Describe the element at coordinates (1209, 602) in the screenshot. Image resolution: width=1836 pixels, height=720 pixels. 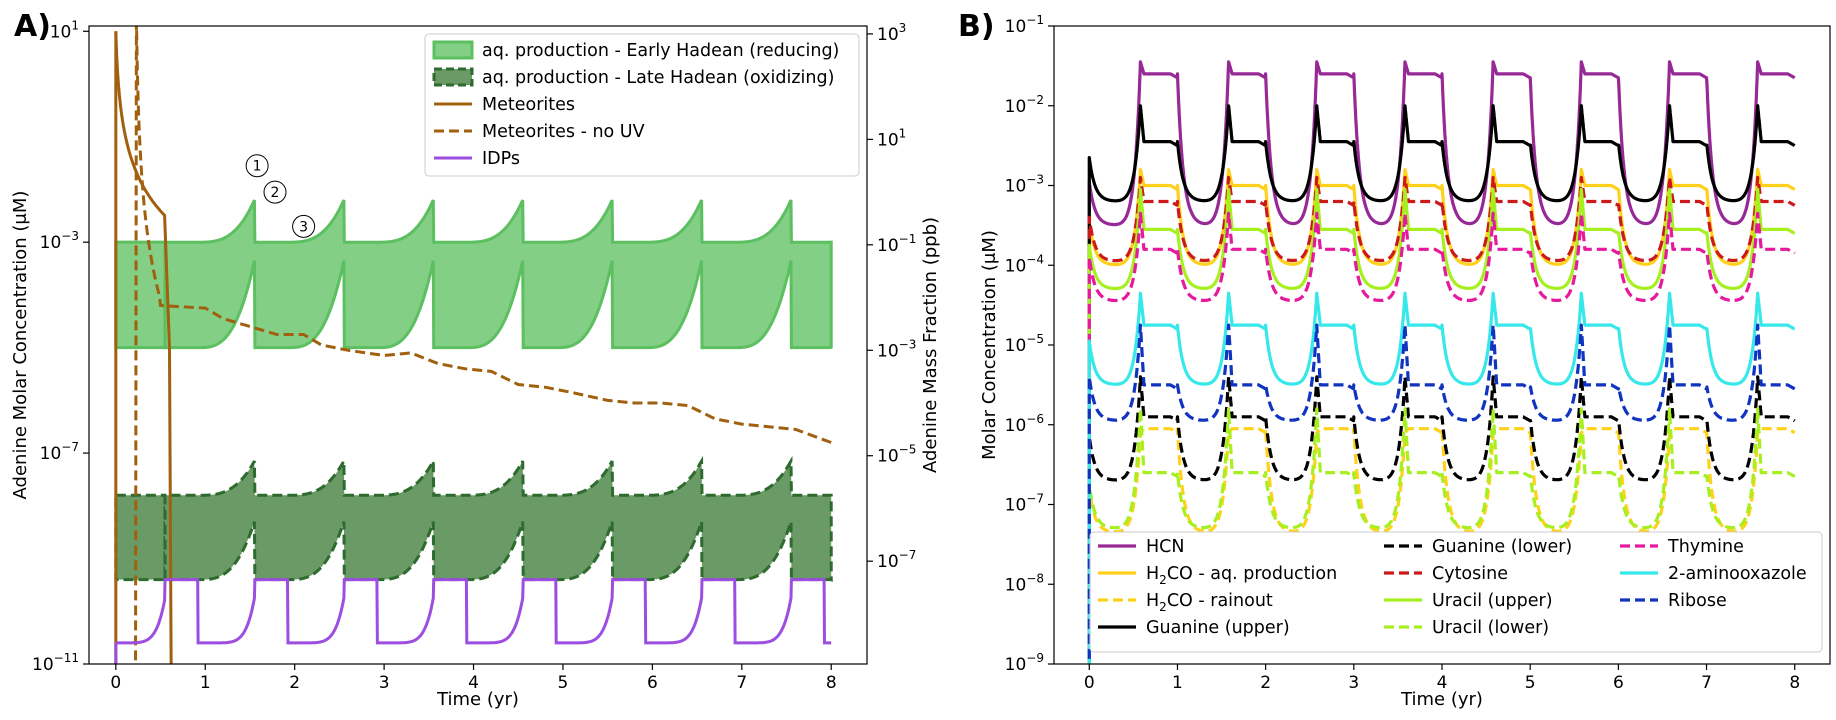
I see `legend-label: H2CO - rainout` at that location.